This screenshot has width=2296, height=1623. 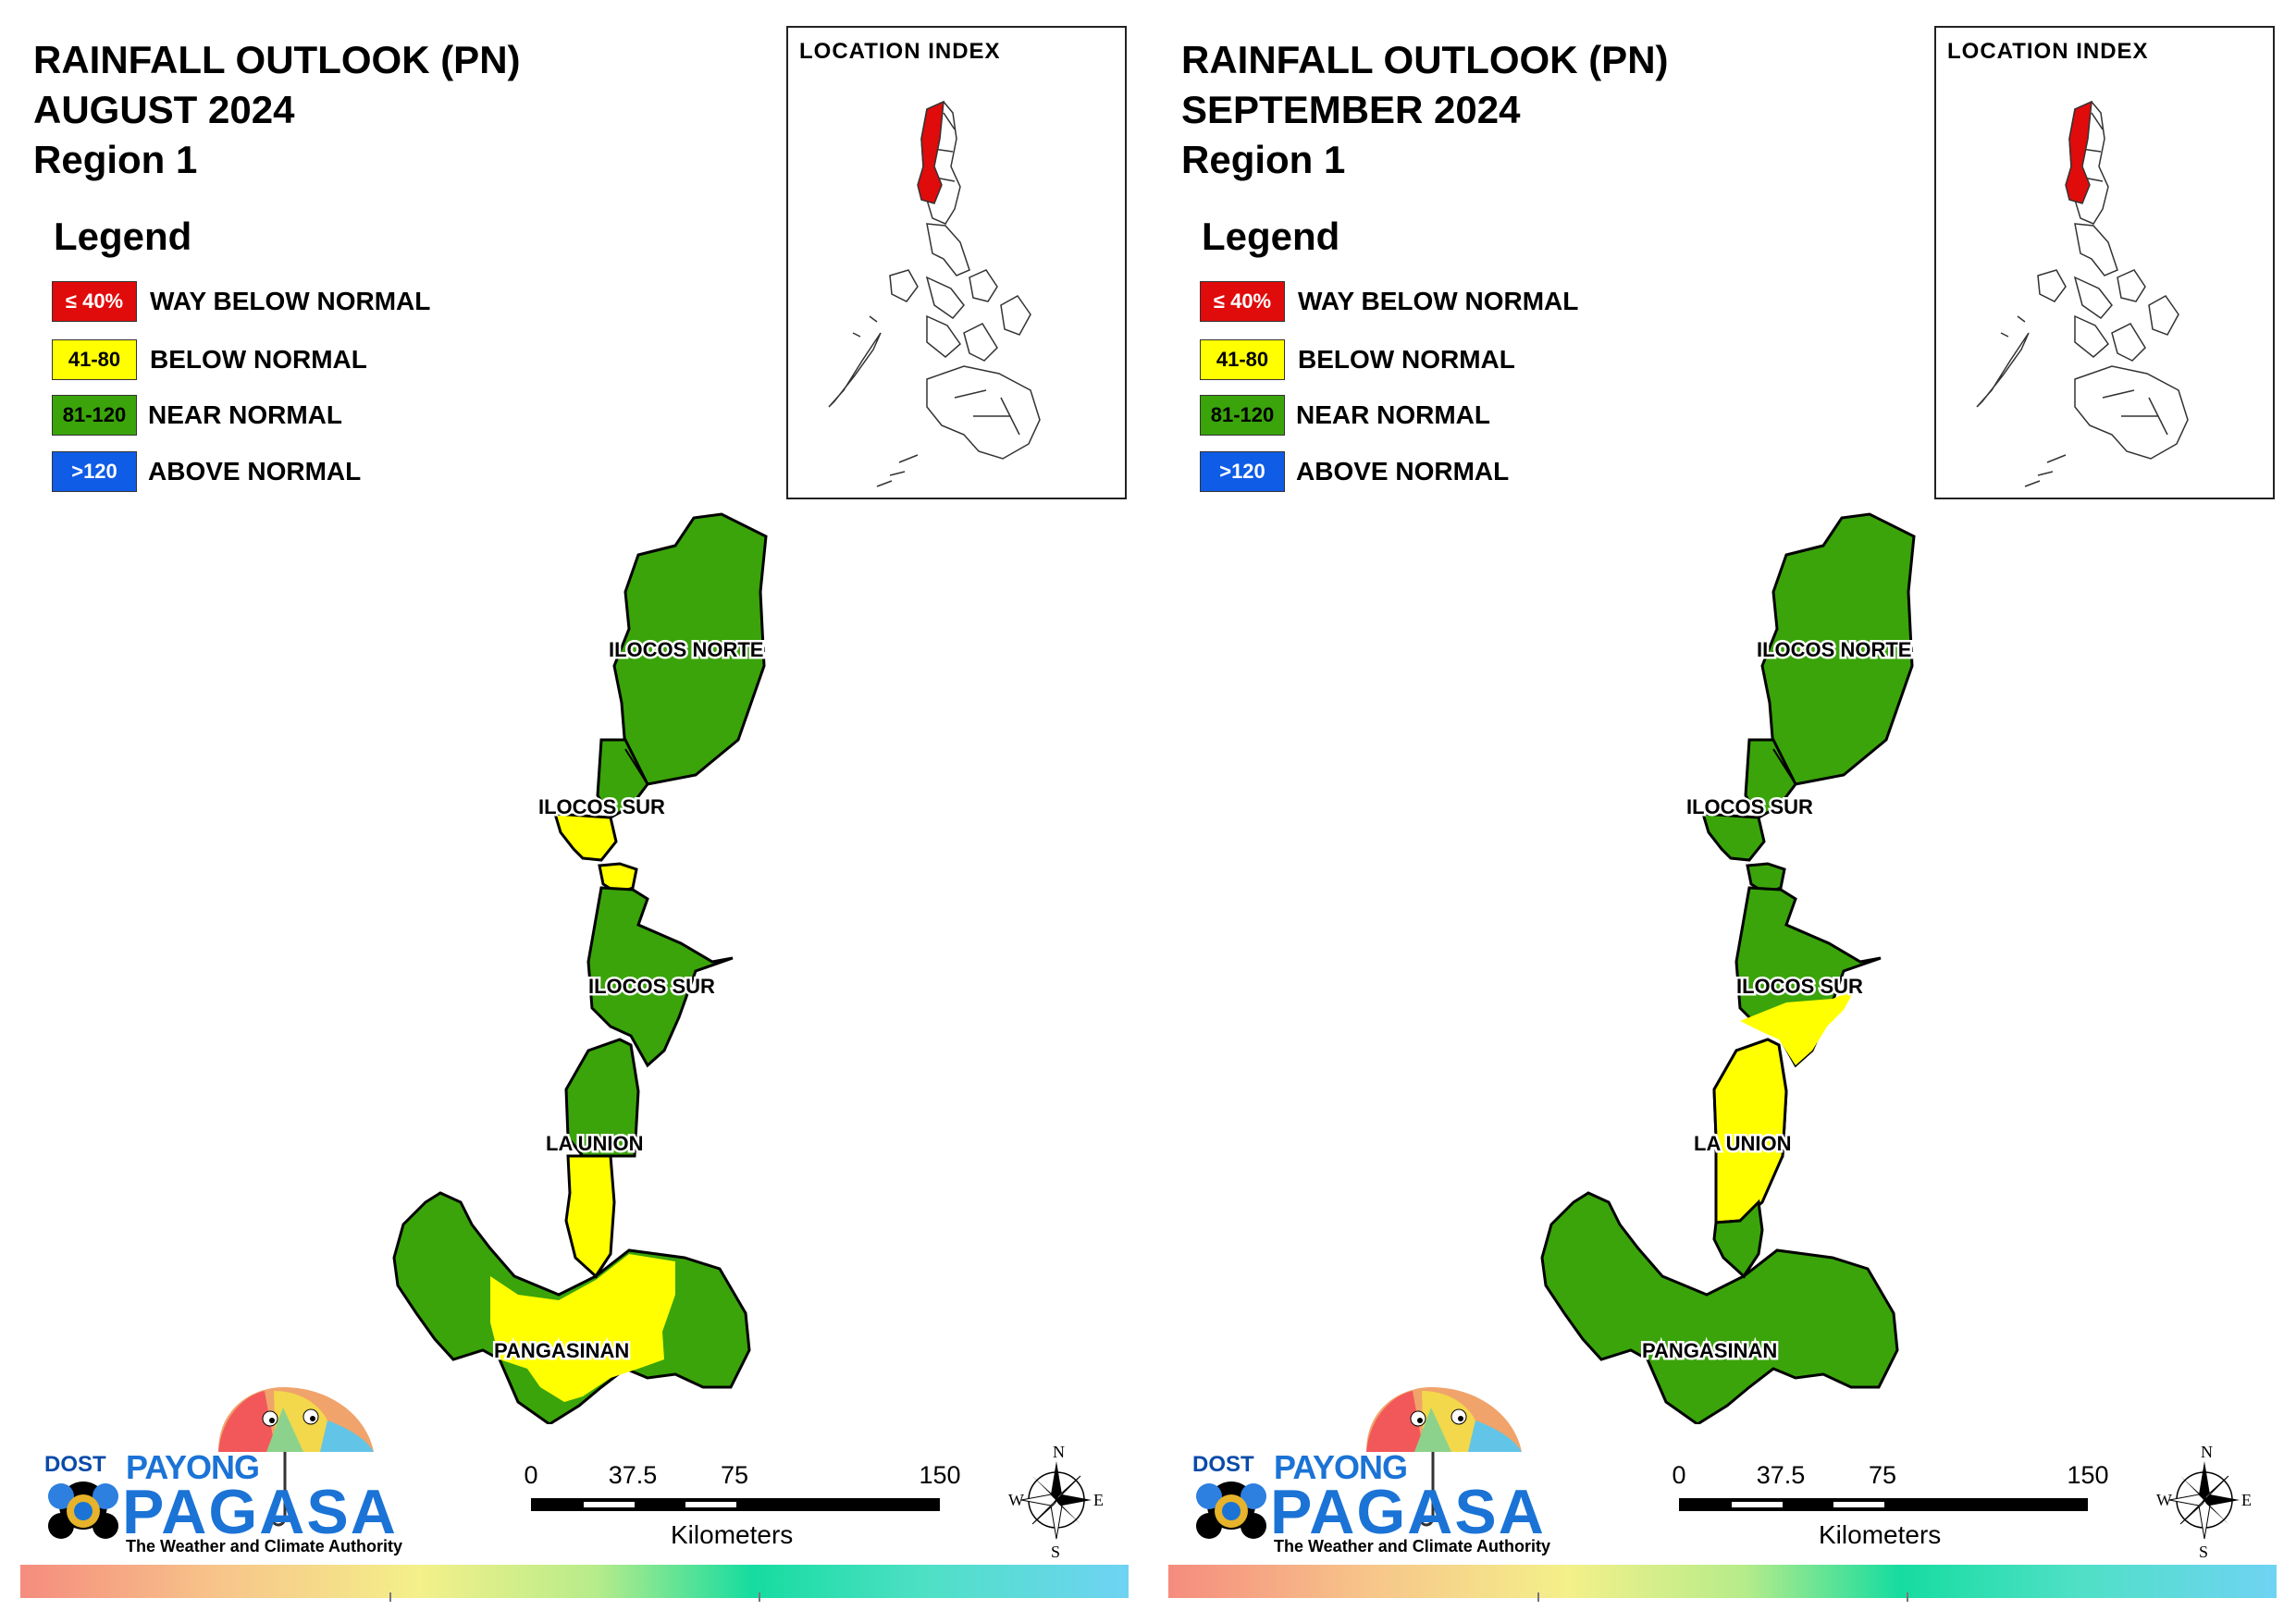 I want to click on pangasinan-area, so click(x=1719, y=1307).